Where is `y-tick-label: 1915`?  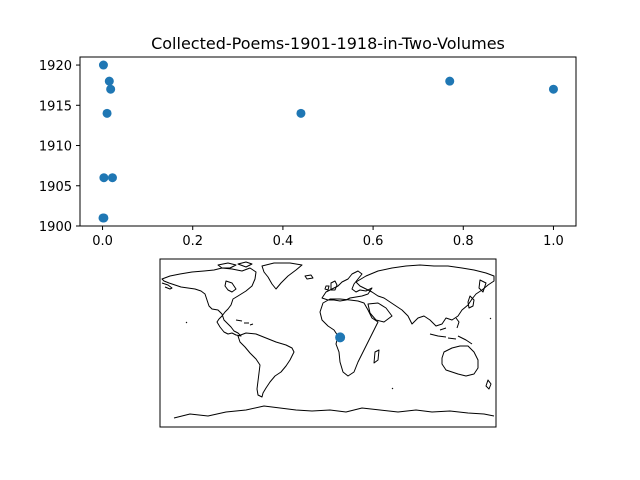 y-tick-label: 1915 is located at coordinates (55, 106).